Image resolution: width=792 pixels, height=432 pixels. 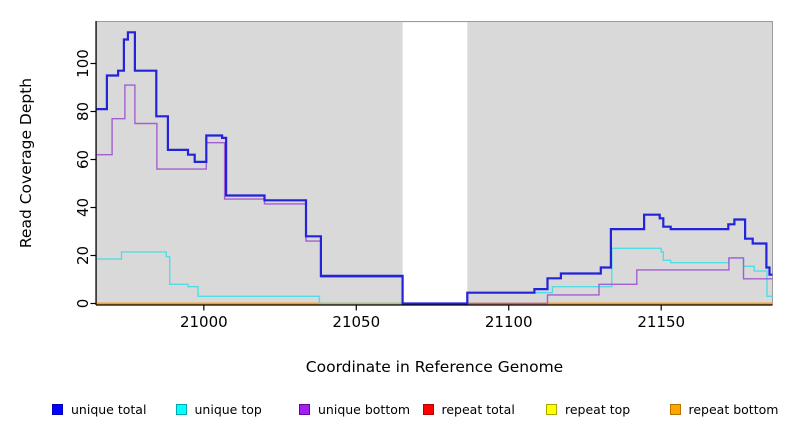 I want to click on y-tick-label: 20, so click(x=83, y=255).